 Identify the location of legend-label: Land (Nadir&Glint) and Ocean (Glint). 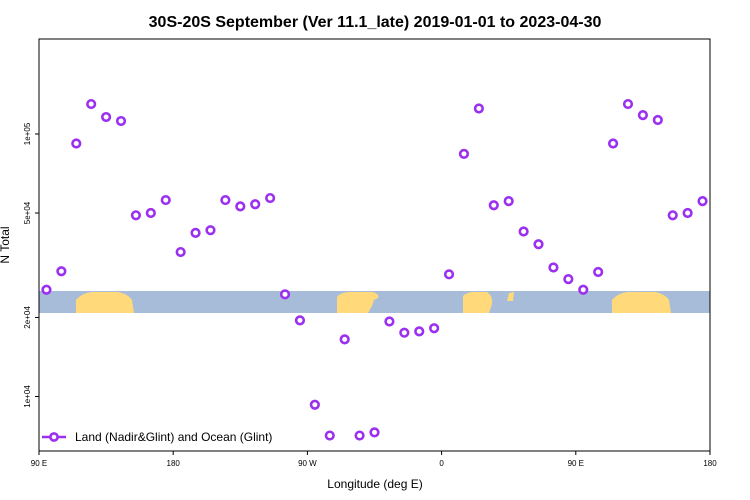
(173, 437).